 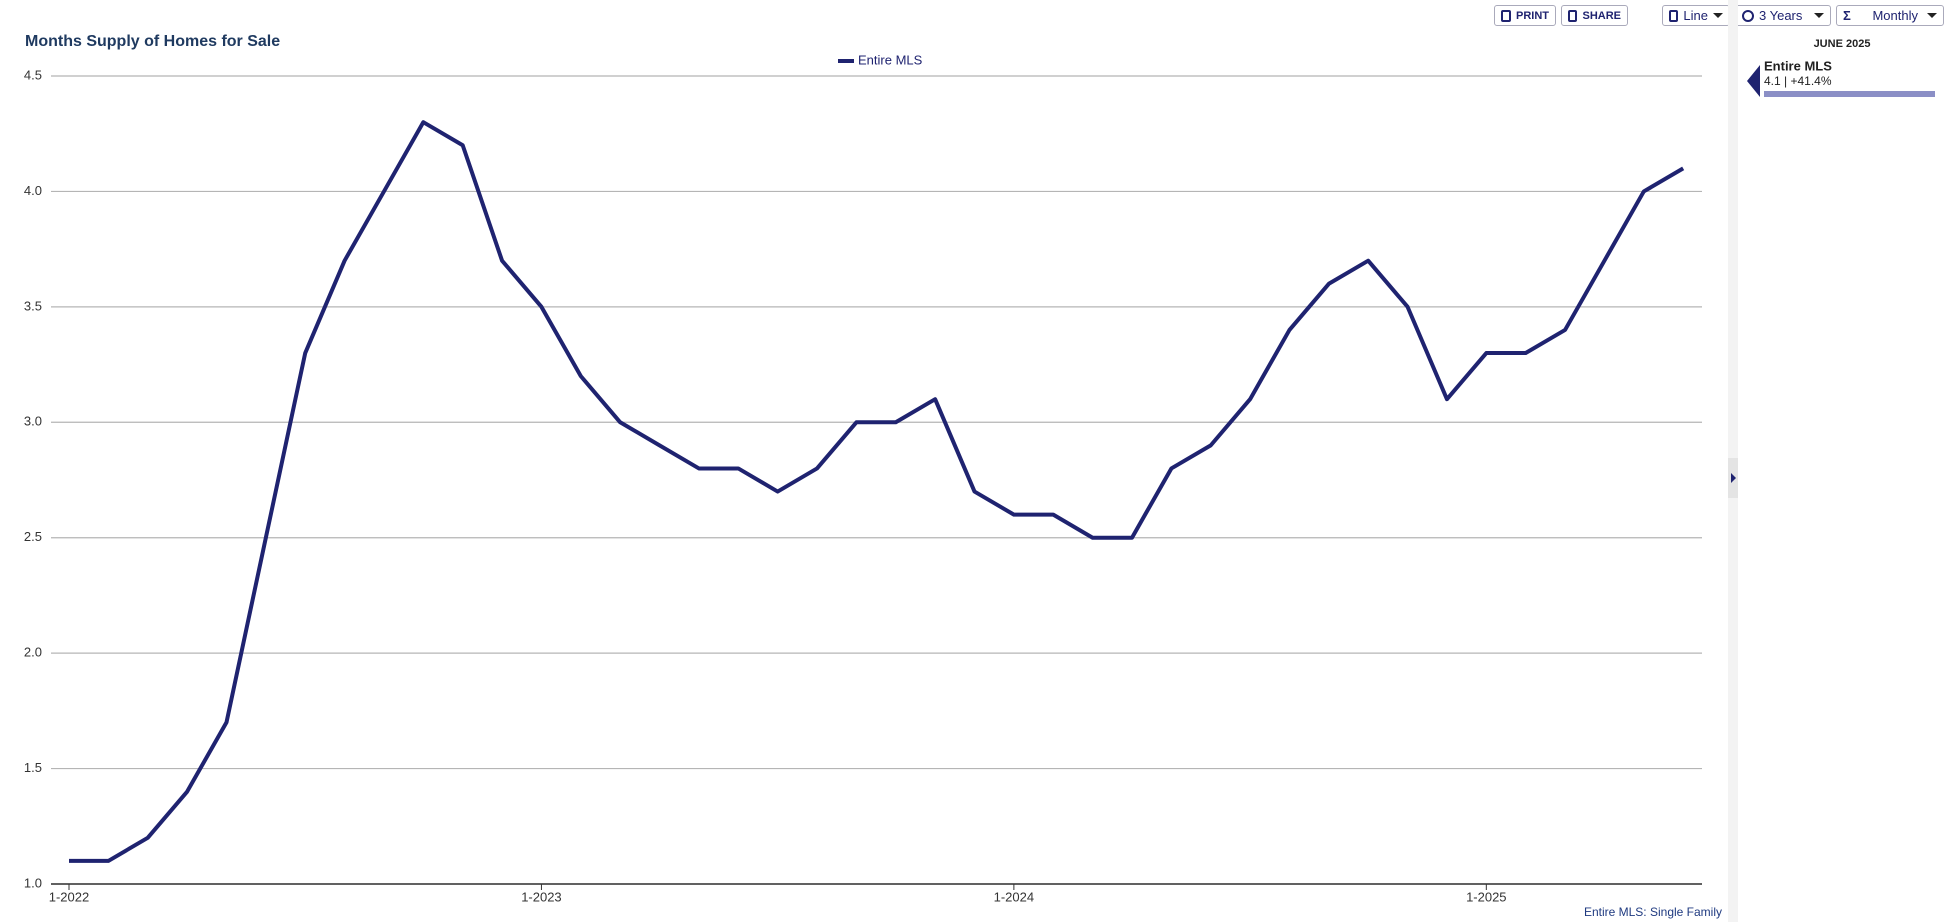 What do you see at coordinates (1798, 81) in the screenshot?
I see `sidebar-summary: 4.1 | +41.4%` at bounding box center [1798, 81].